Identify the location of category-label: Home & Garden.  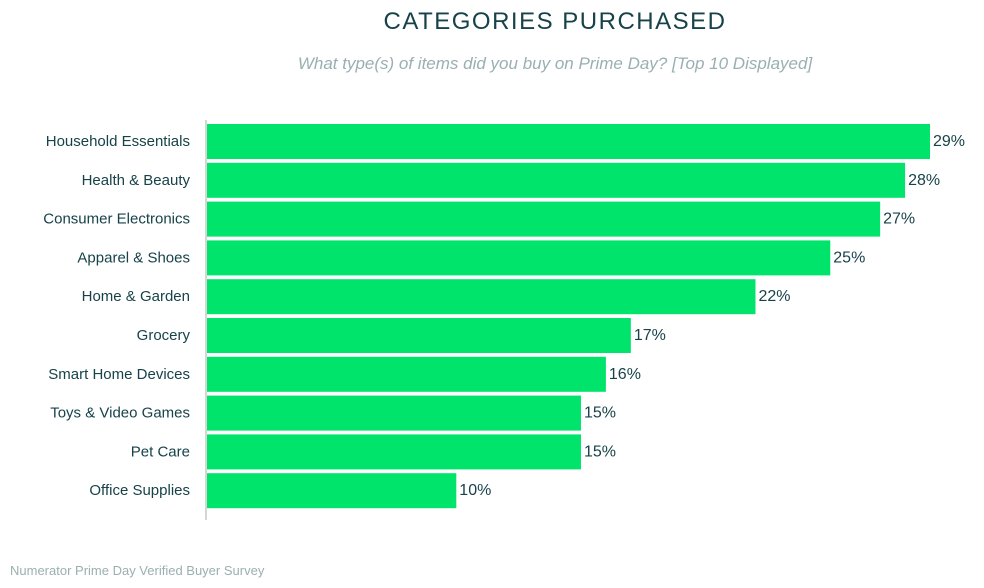
(136, 296).